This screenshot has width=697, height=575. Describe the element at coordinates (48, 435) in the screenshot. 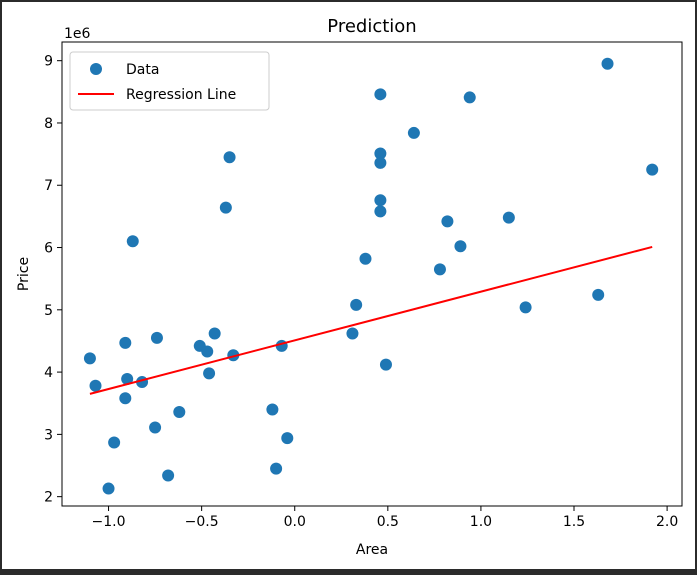

I see `y-tick-label: 3` at that location.